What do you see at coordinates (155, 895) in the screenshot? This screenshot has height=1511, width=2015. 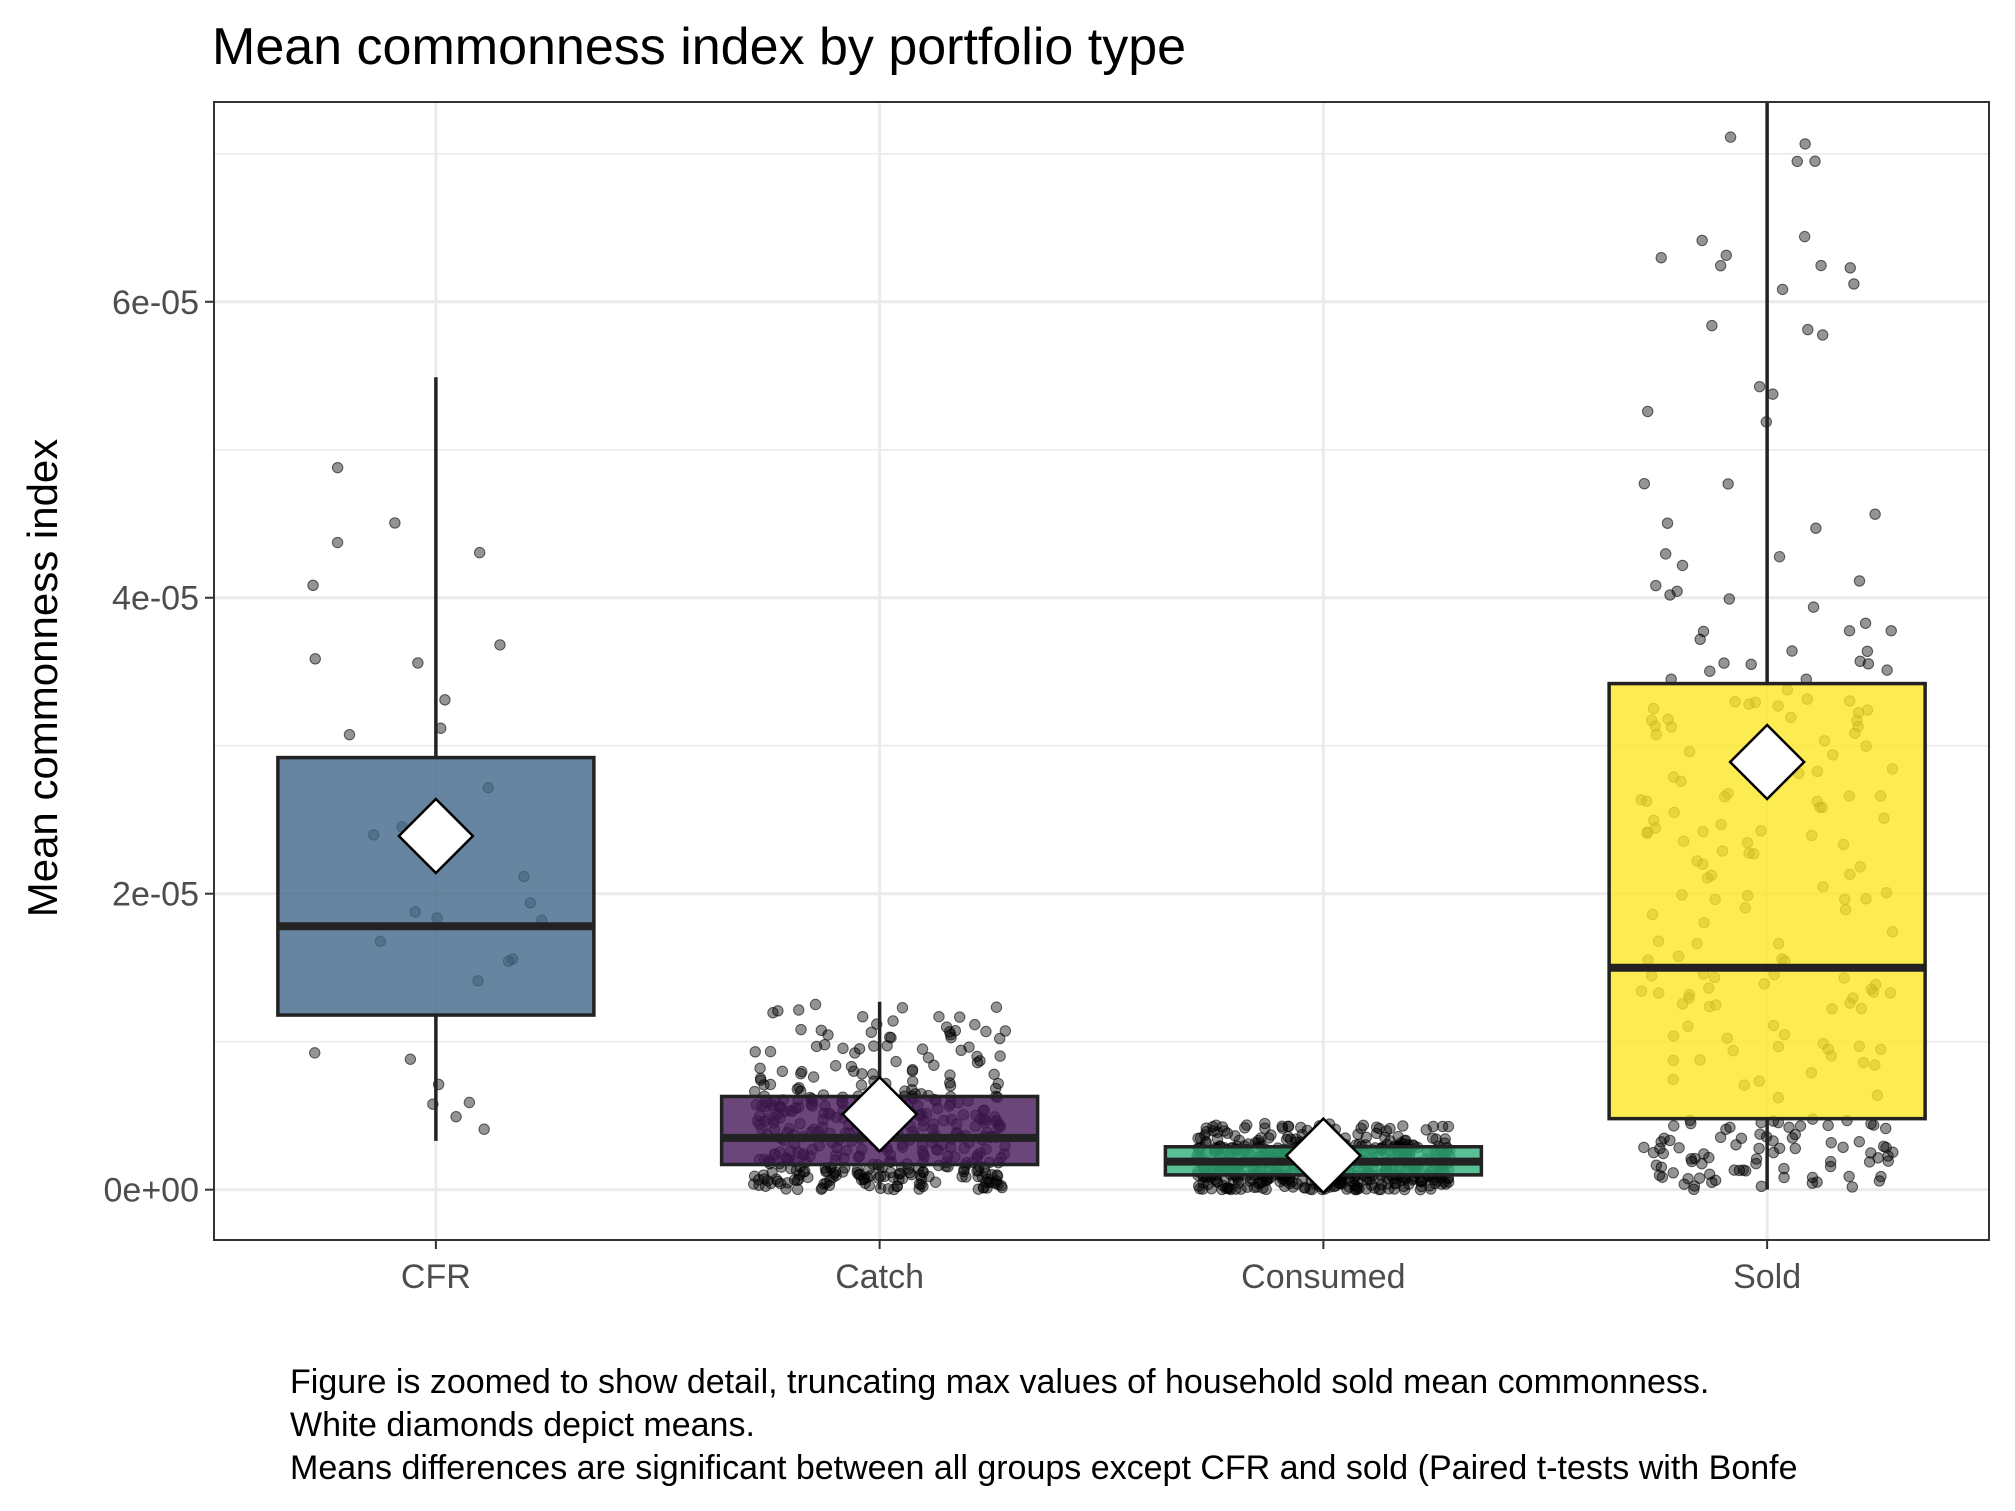 I see `y-tick-label: 2e-05` at bounding box center [155, 895].